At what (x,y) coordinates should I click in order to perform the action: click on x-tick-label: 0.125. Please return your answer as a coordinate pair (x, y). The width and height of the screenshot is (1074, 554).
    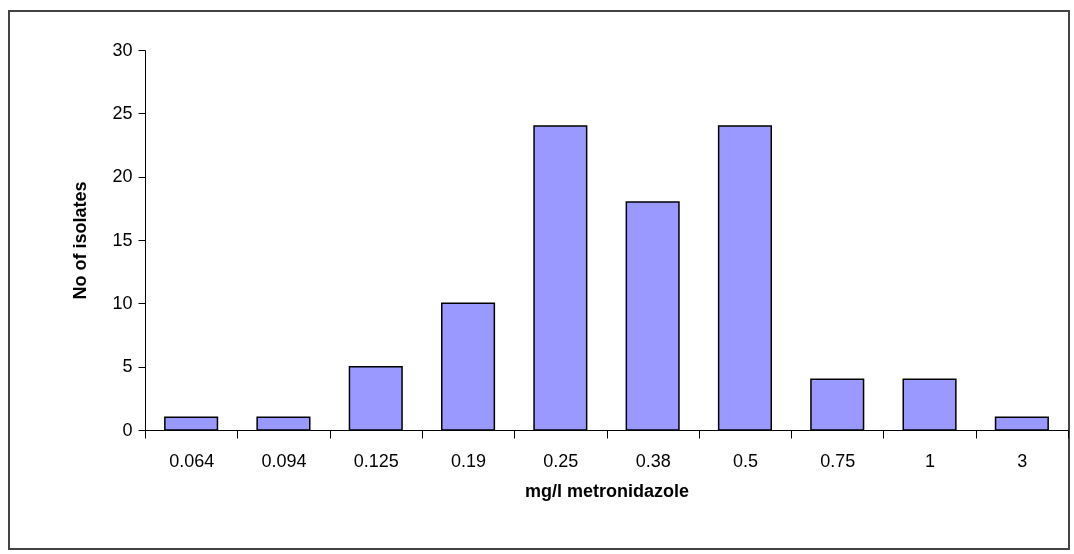
    Looking at the image, I should click on (376, 460).